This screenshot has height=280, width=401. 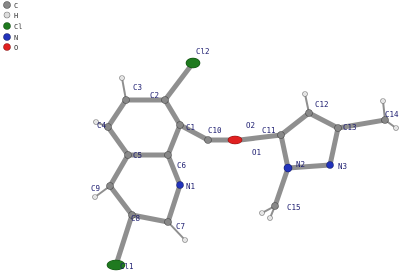 What do you see at coordinates (137, 87) in the screenshot?
I see `atom-label: C3` at bounding box center [137, 87].